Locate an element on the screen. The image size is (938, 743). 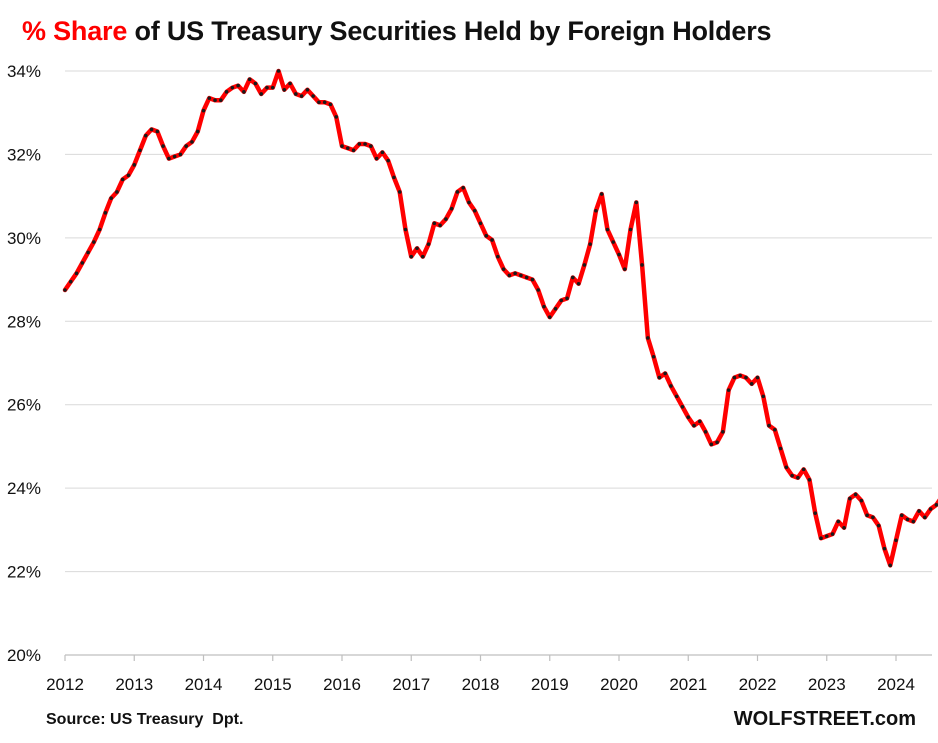
x-tick-label: 2022 is located at coordinates (758, 684).